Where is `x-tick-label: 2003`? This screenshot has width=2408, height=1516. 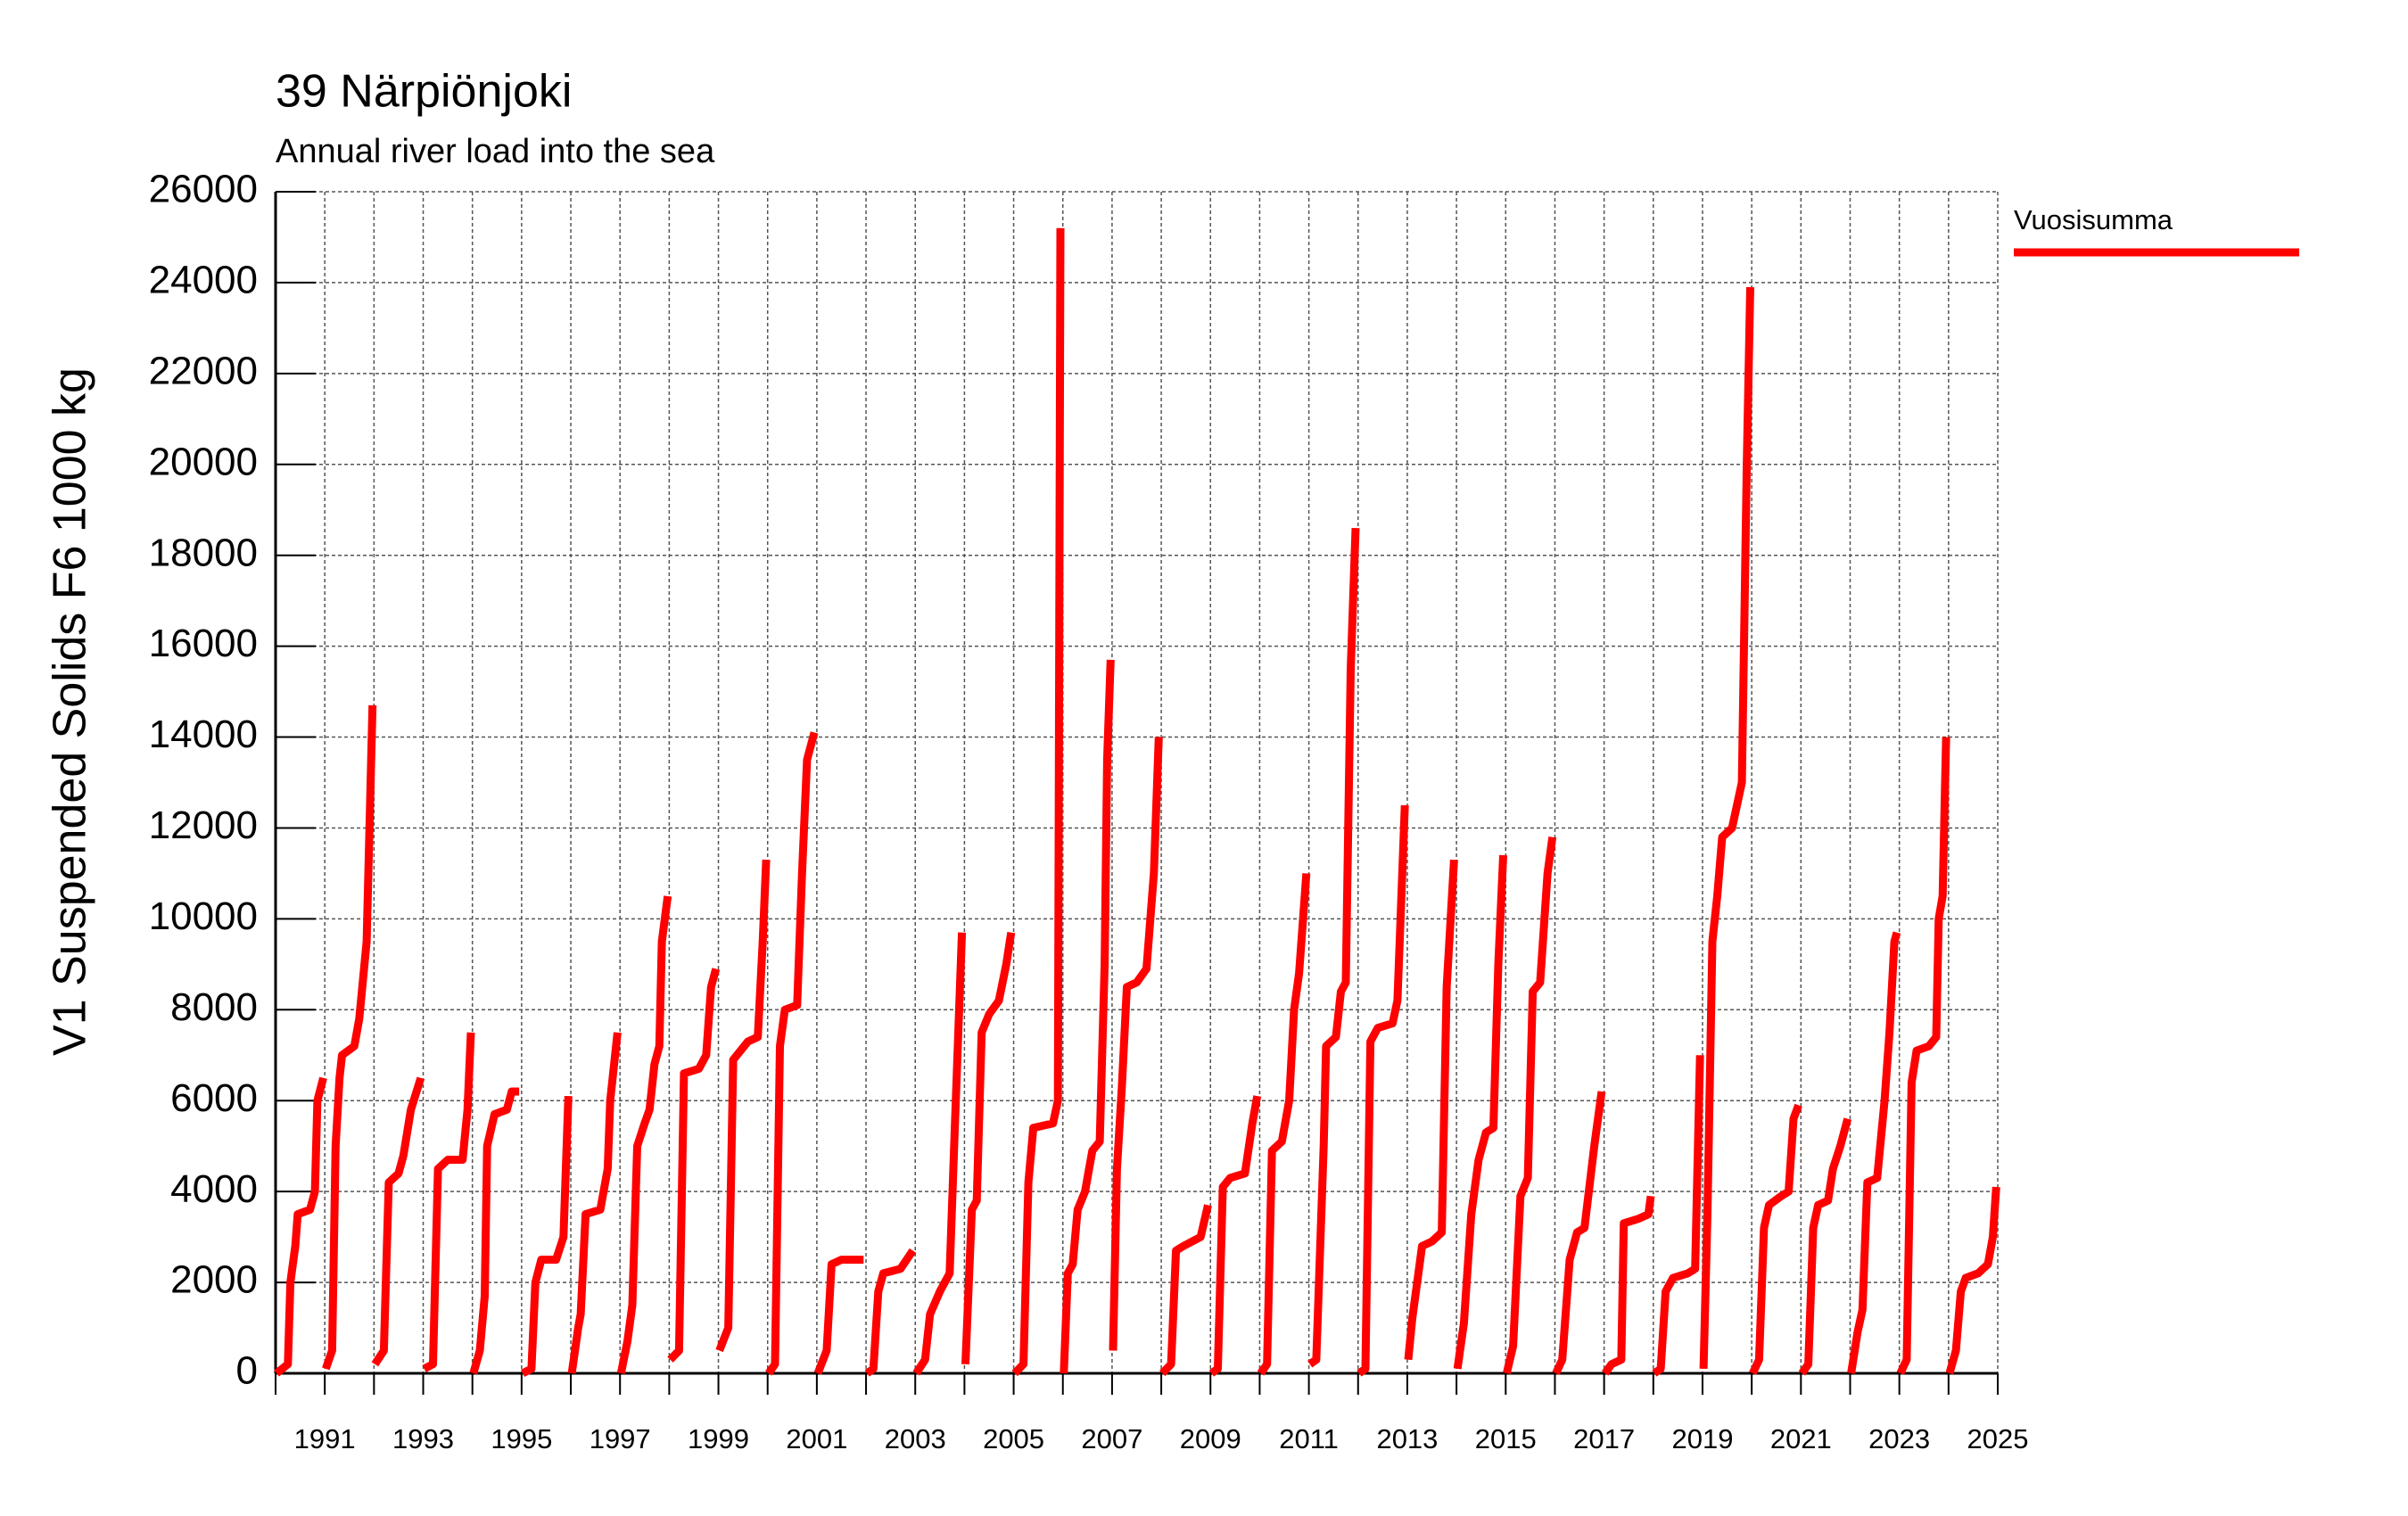
x-tick-label: 2003 is located at coordinates (915, 1438).